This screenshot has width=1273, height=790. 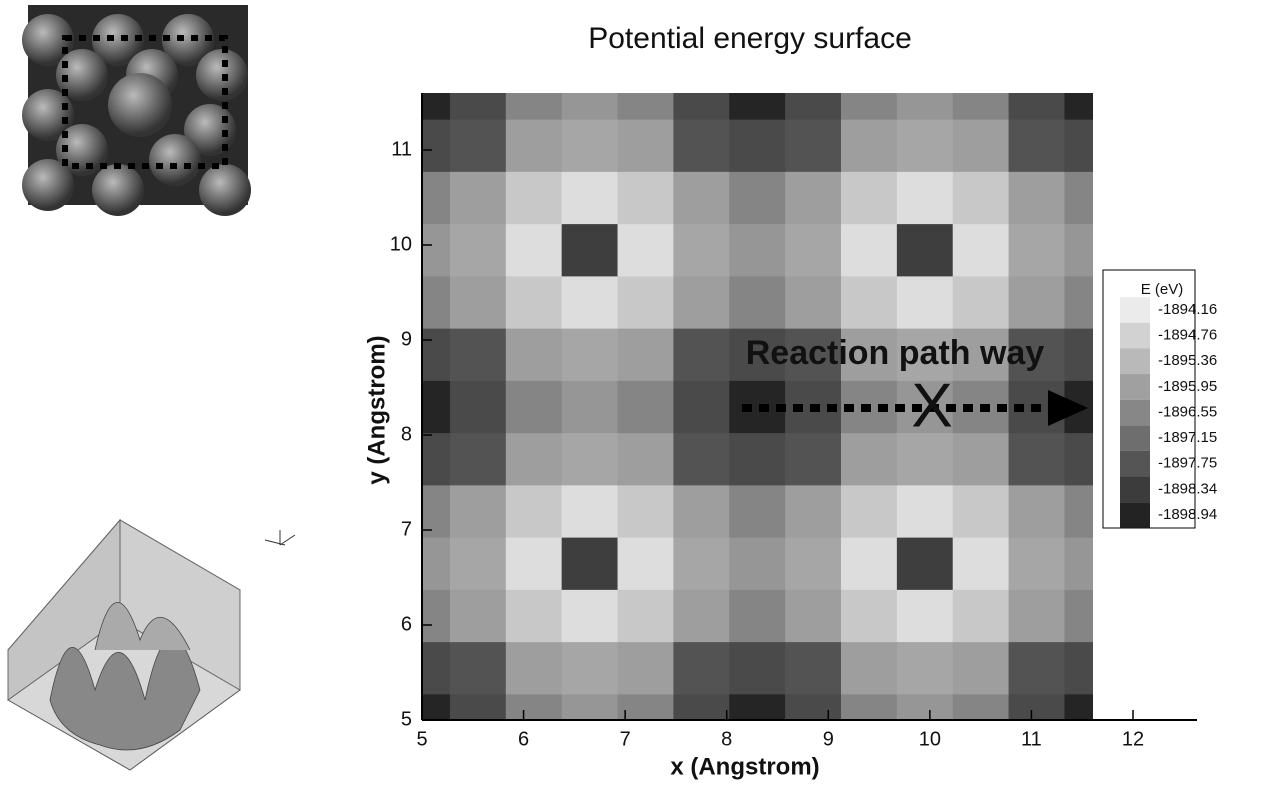 I want to click on x-tick-label: 11, so click(x=1031, y=739).